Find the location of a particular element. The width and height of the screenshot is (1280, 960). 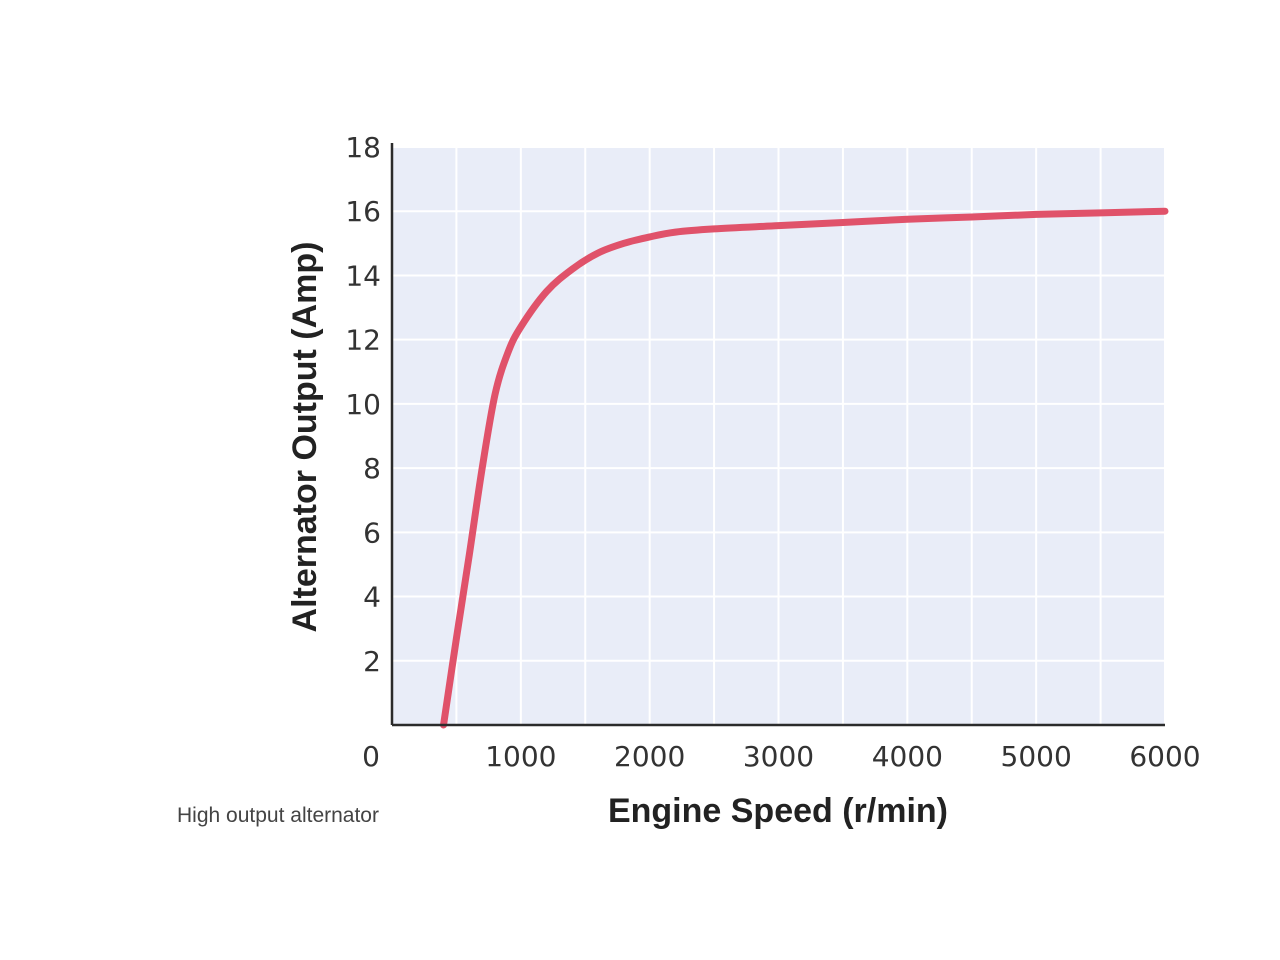

y-tick-label: 16 is located at coordinates (363, 211).